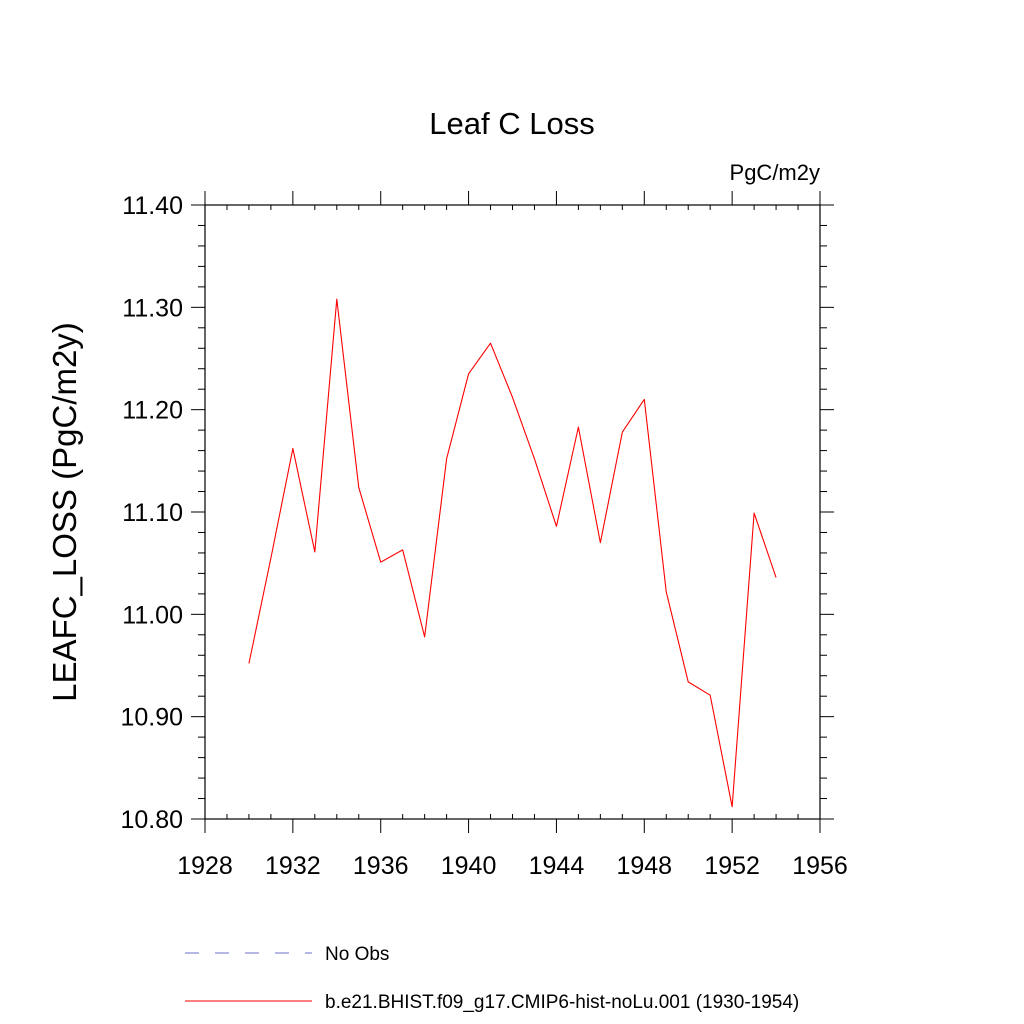  Describe the element at coordinates (64, 512) in the screenshot. I see `y-axis-label: LEAFC_LOSS (PgC/m2y)` at that location.